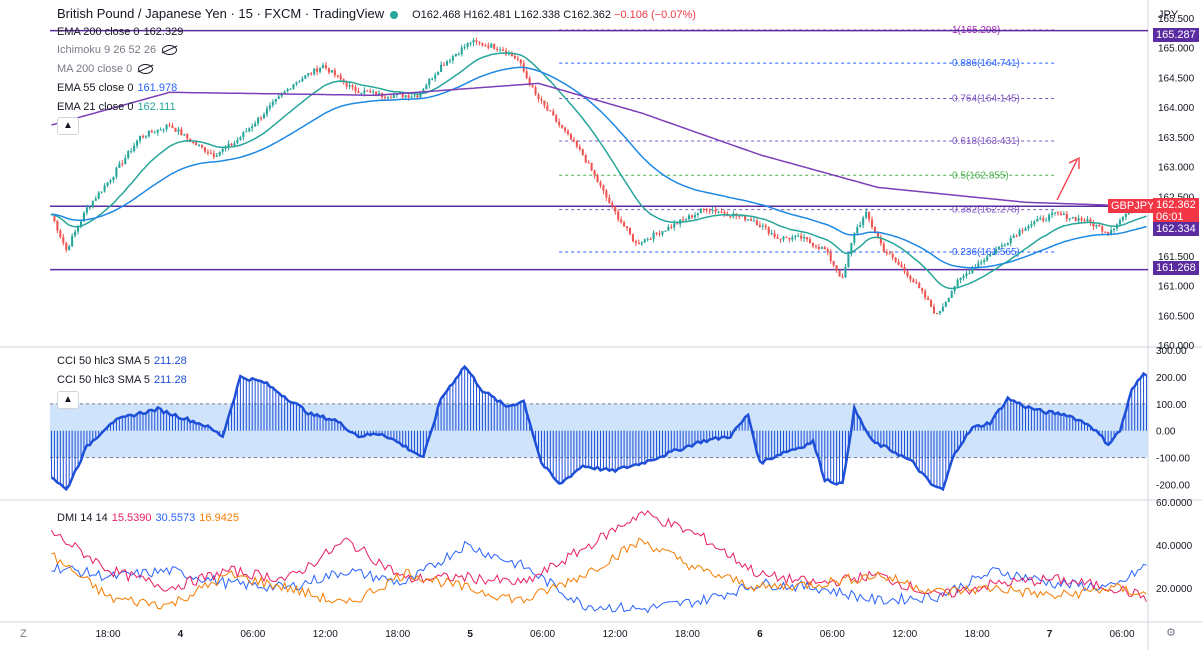  I want to click on settings-icon: ⚙, so click(1171, 633).